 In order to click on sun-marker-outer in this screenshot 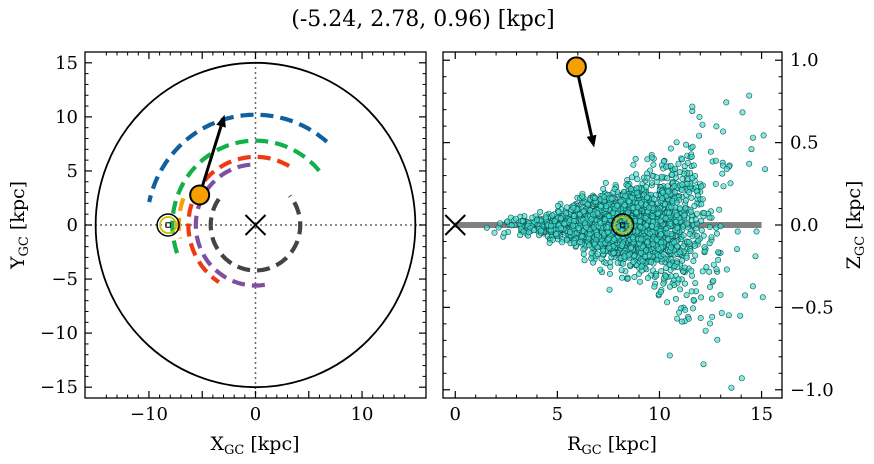, I will do `click(168, 225)`.